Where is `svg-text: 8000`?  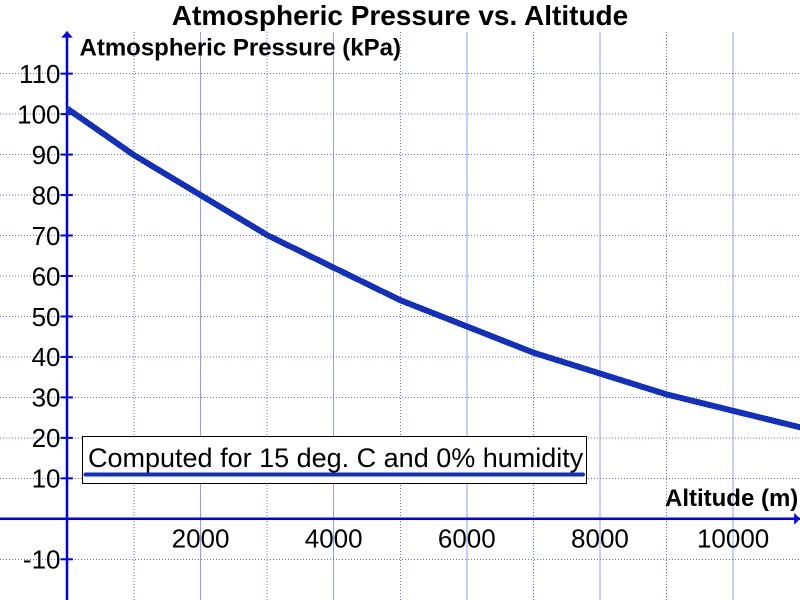 svg-text: 8000 is located at coordinates (600, 539).